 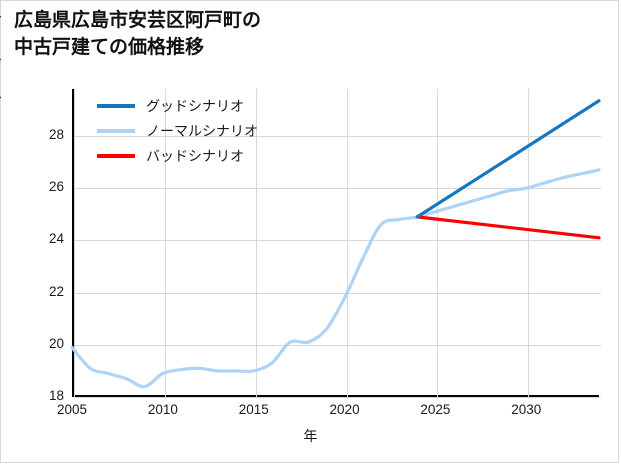 I want to click on chart-legend: グッドシナリオ ノーマルシナリオ バッドシナリオ, so click(x=177, y=130).